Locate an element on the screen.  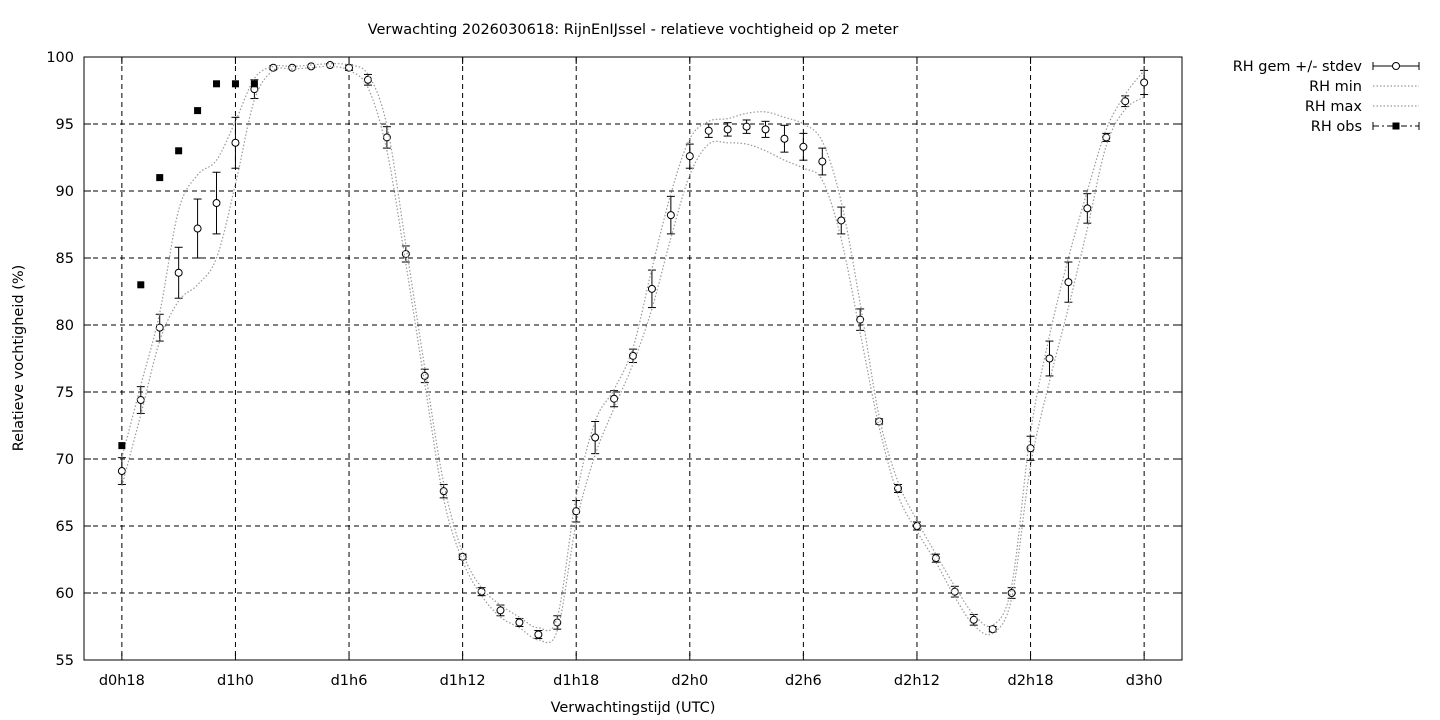
y-tick-label: 60 is located at coordinates (65, 594).